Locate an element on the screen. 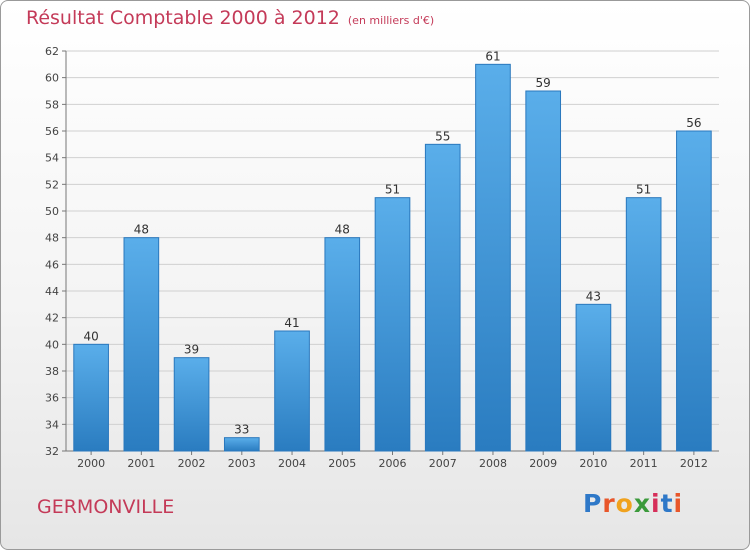 Image resolution: width=750 pixels, height=550 pixels. x-tick-label-2002: 2002 is located at coordinates (192, 463).